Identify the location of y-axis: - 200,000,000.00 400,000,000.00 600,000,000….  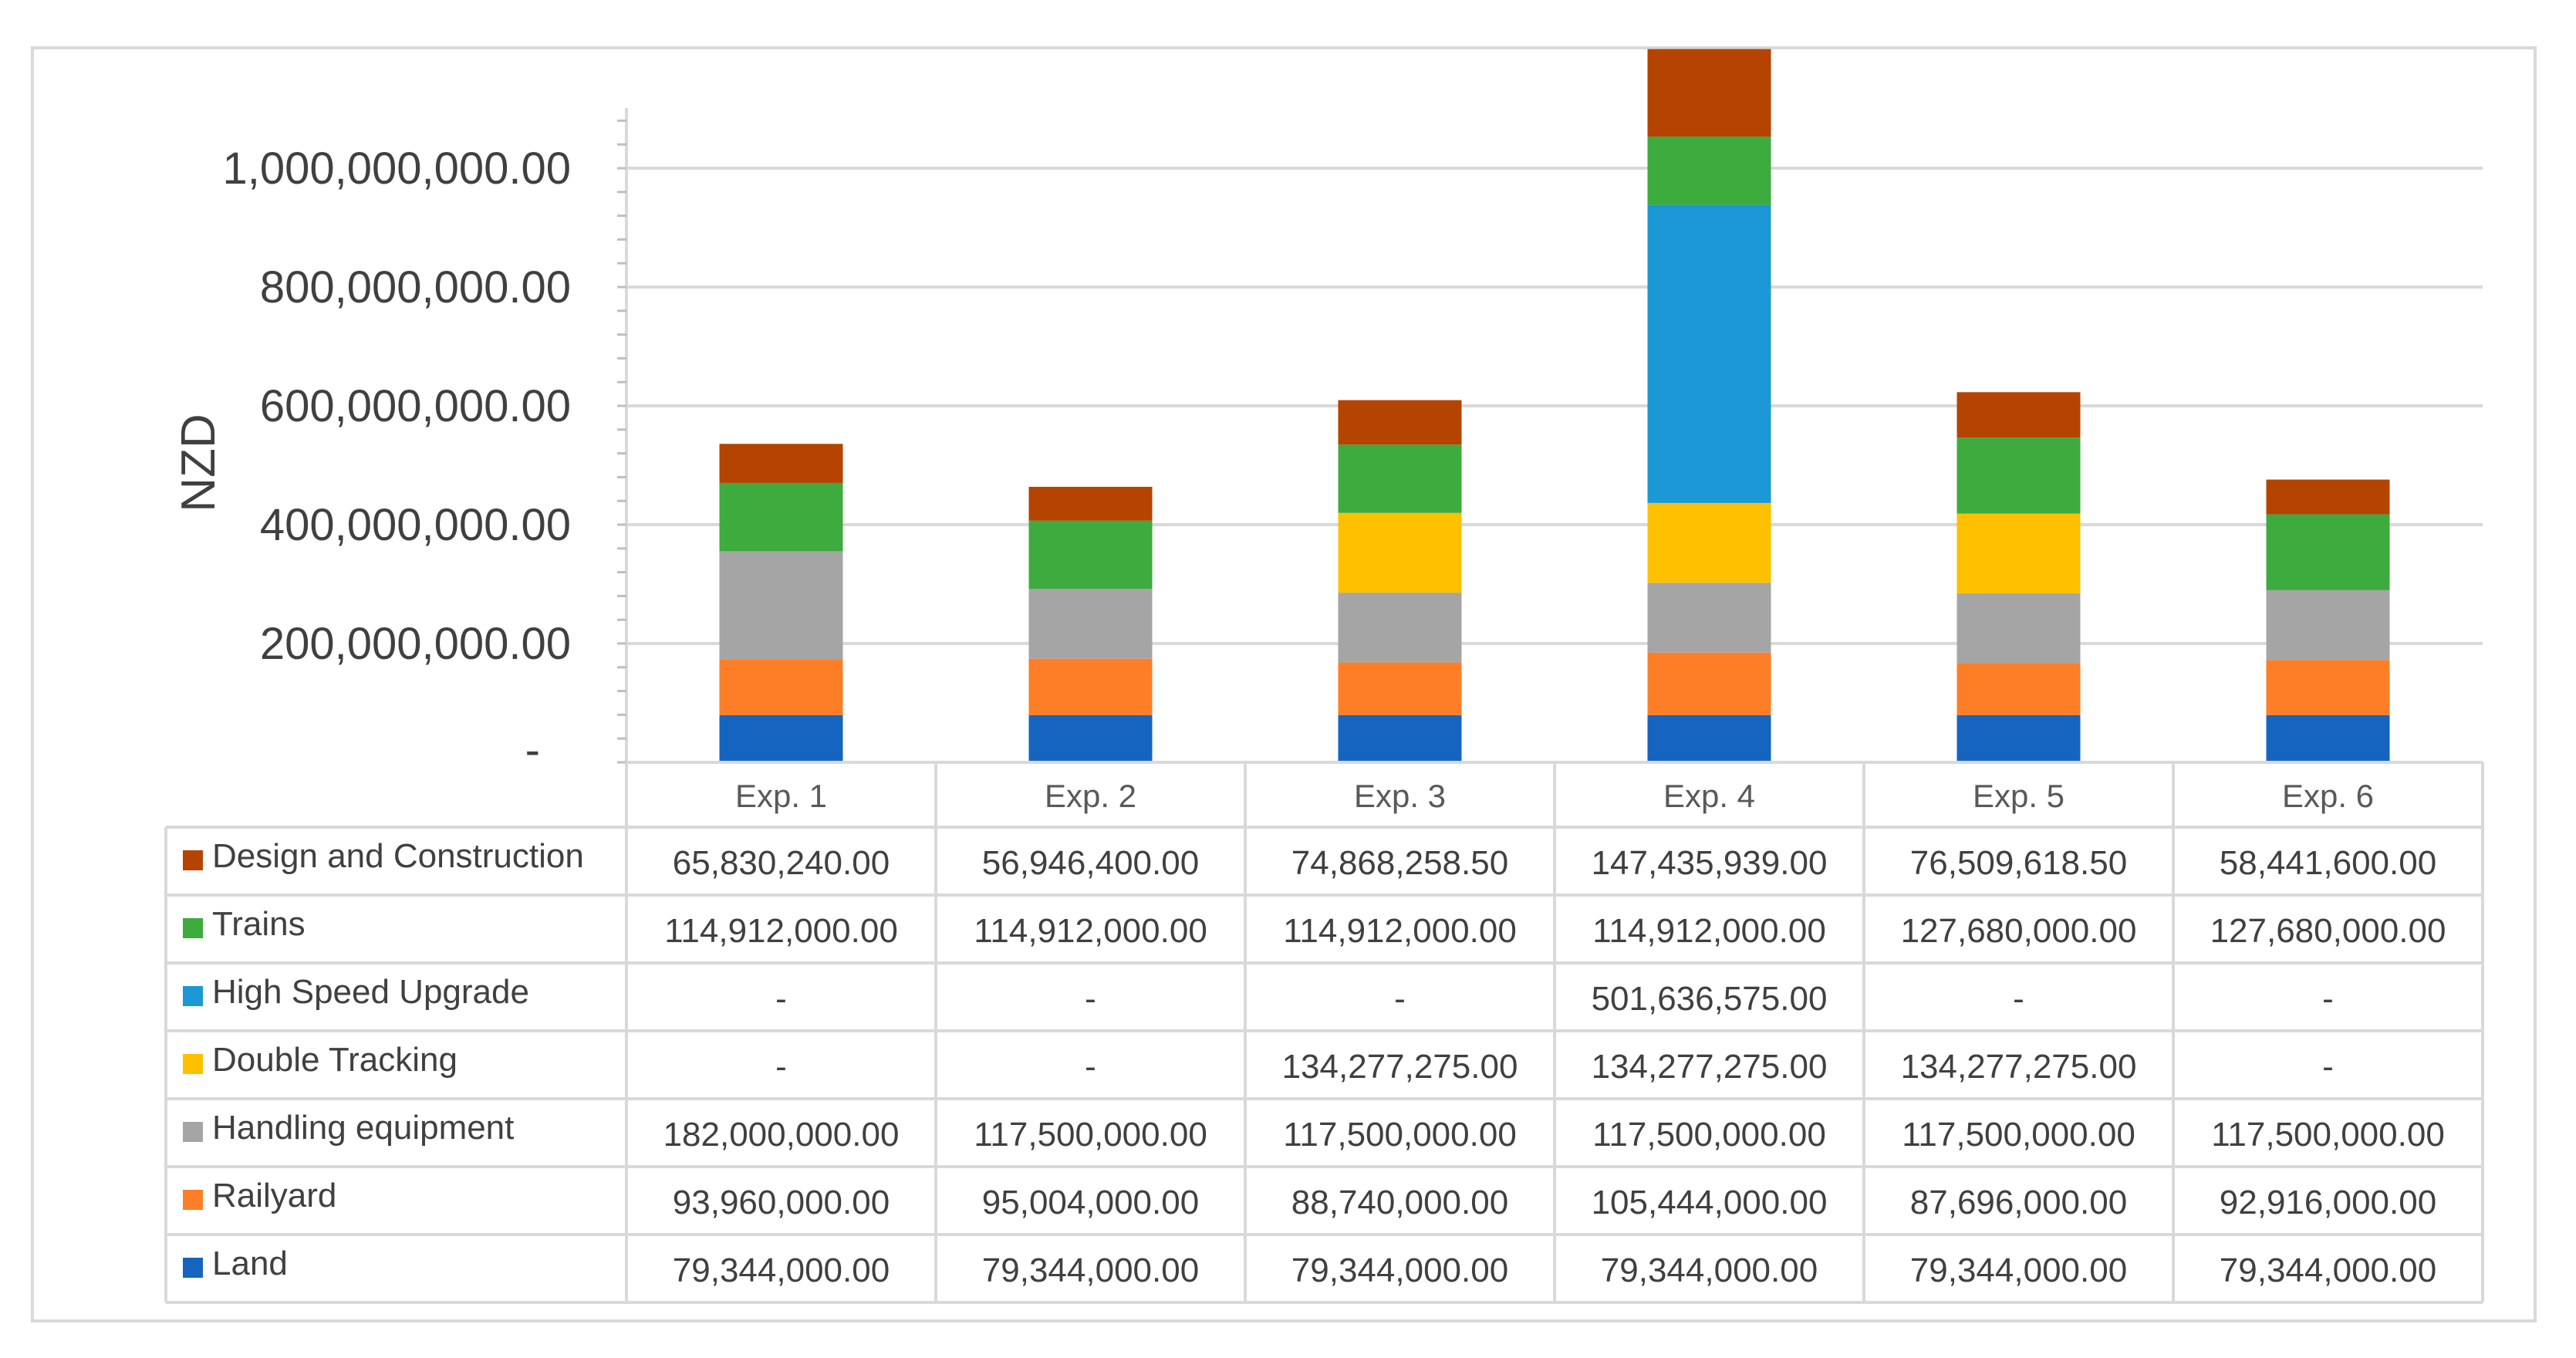
(425, 441).